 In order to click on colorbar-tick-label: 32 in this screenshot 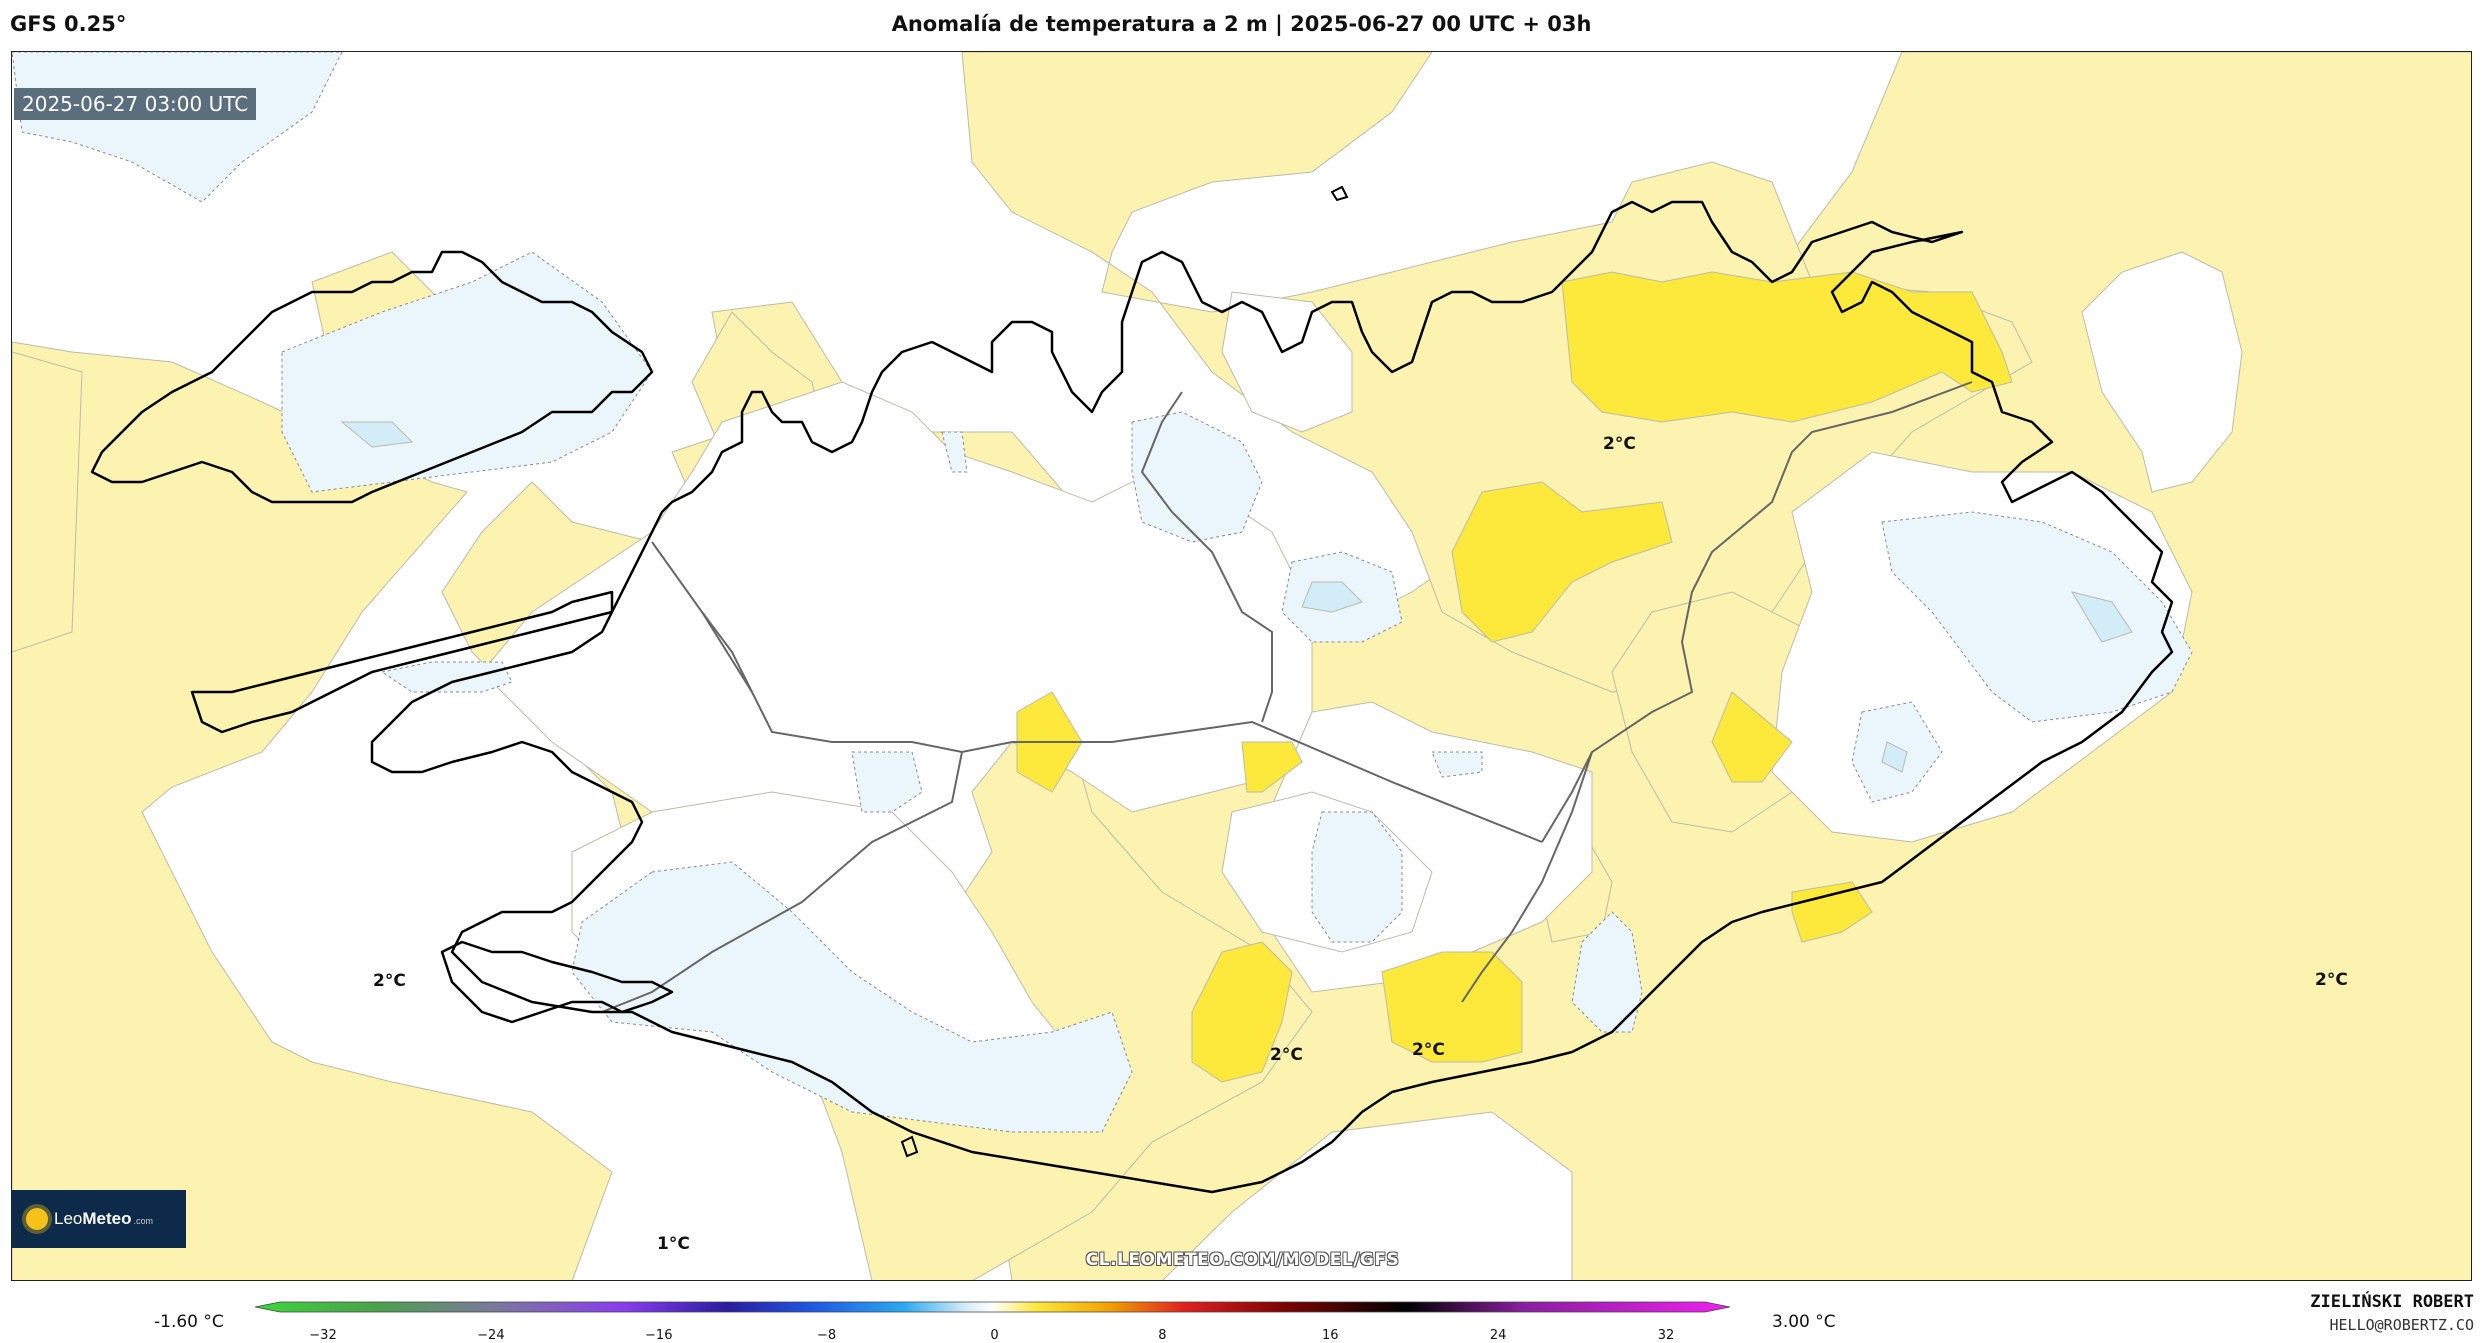, I will do `click(1666, 1335)`.